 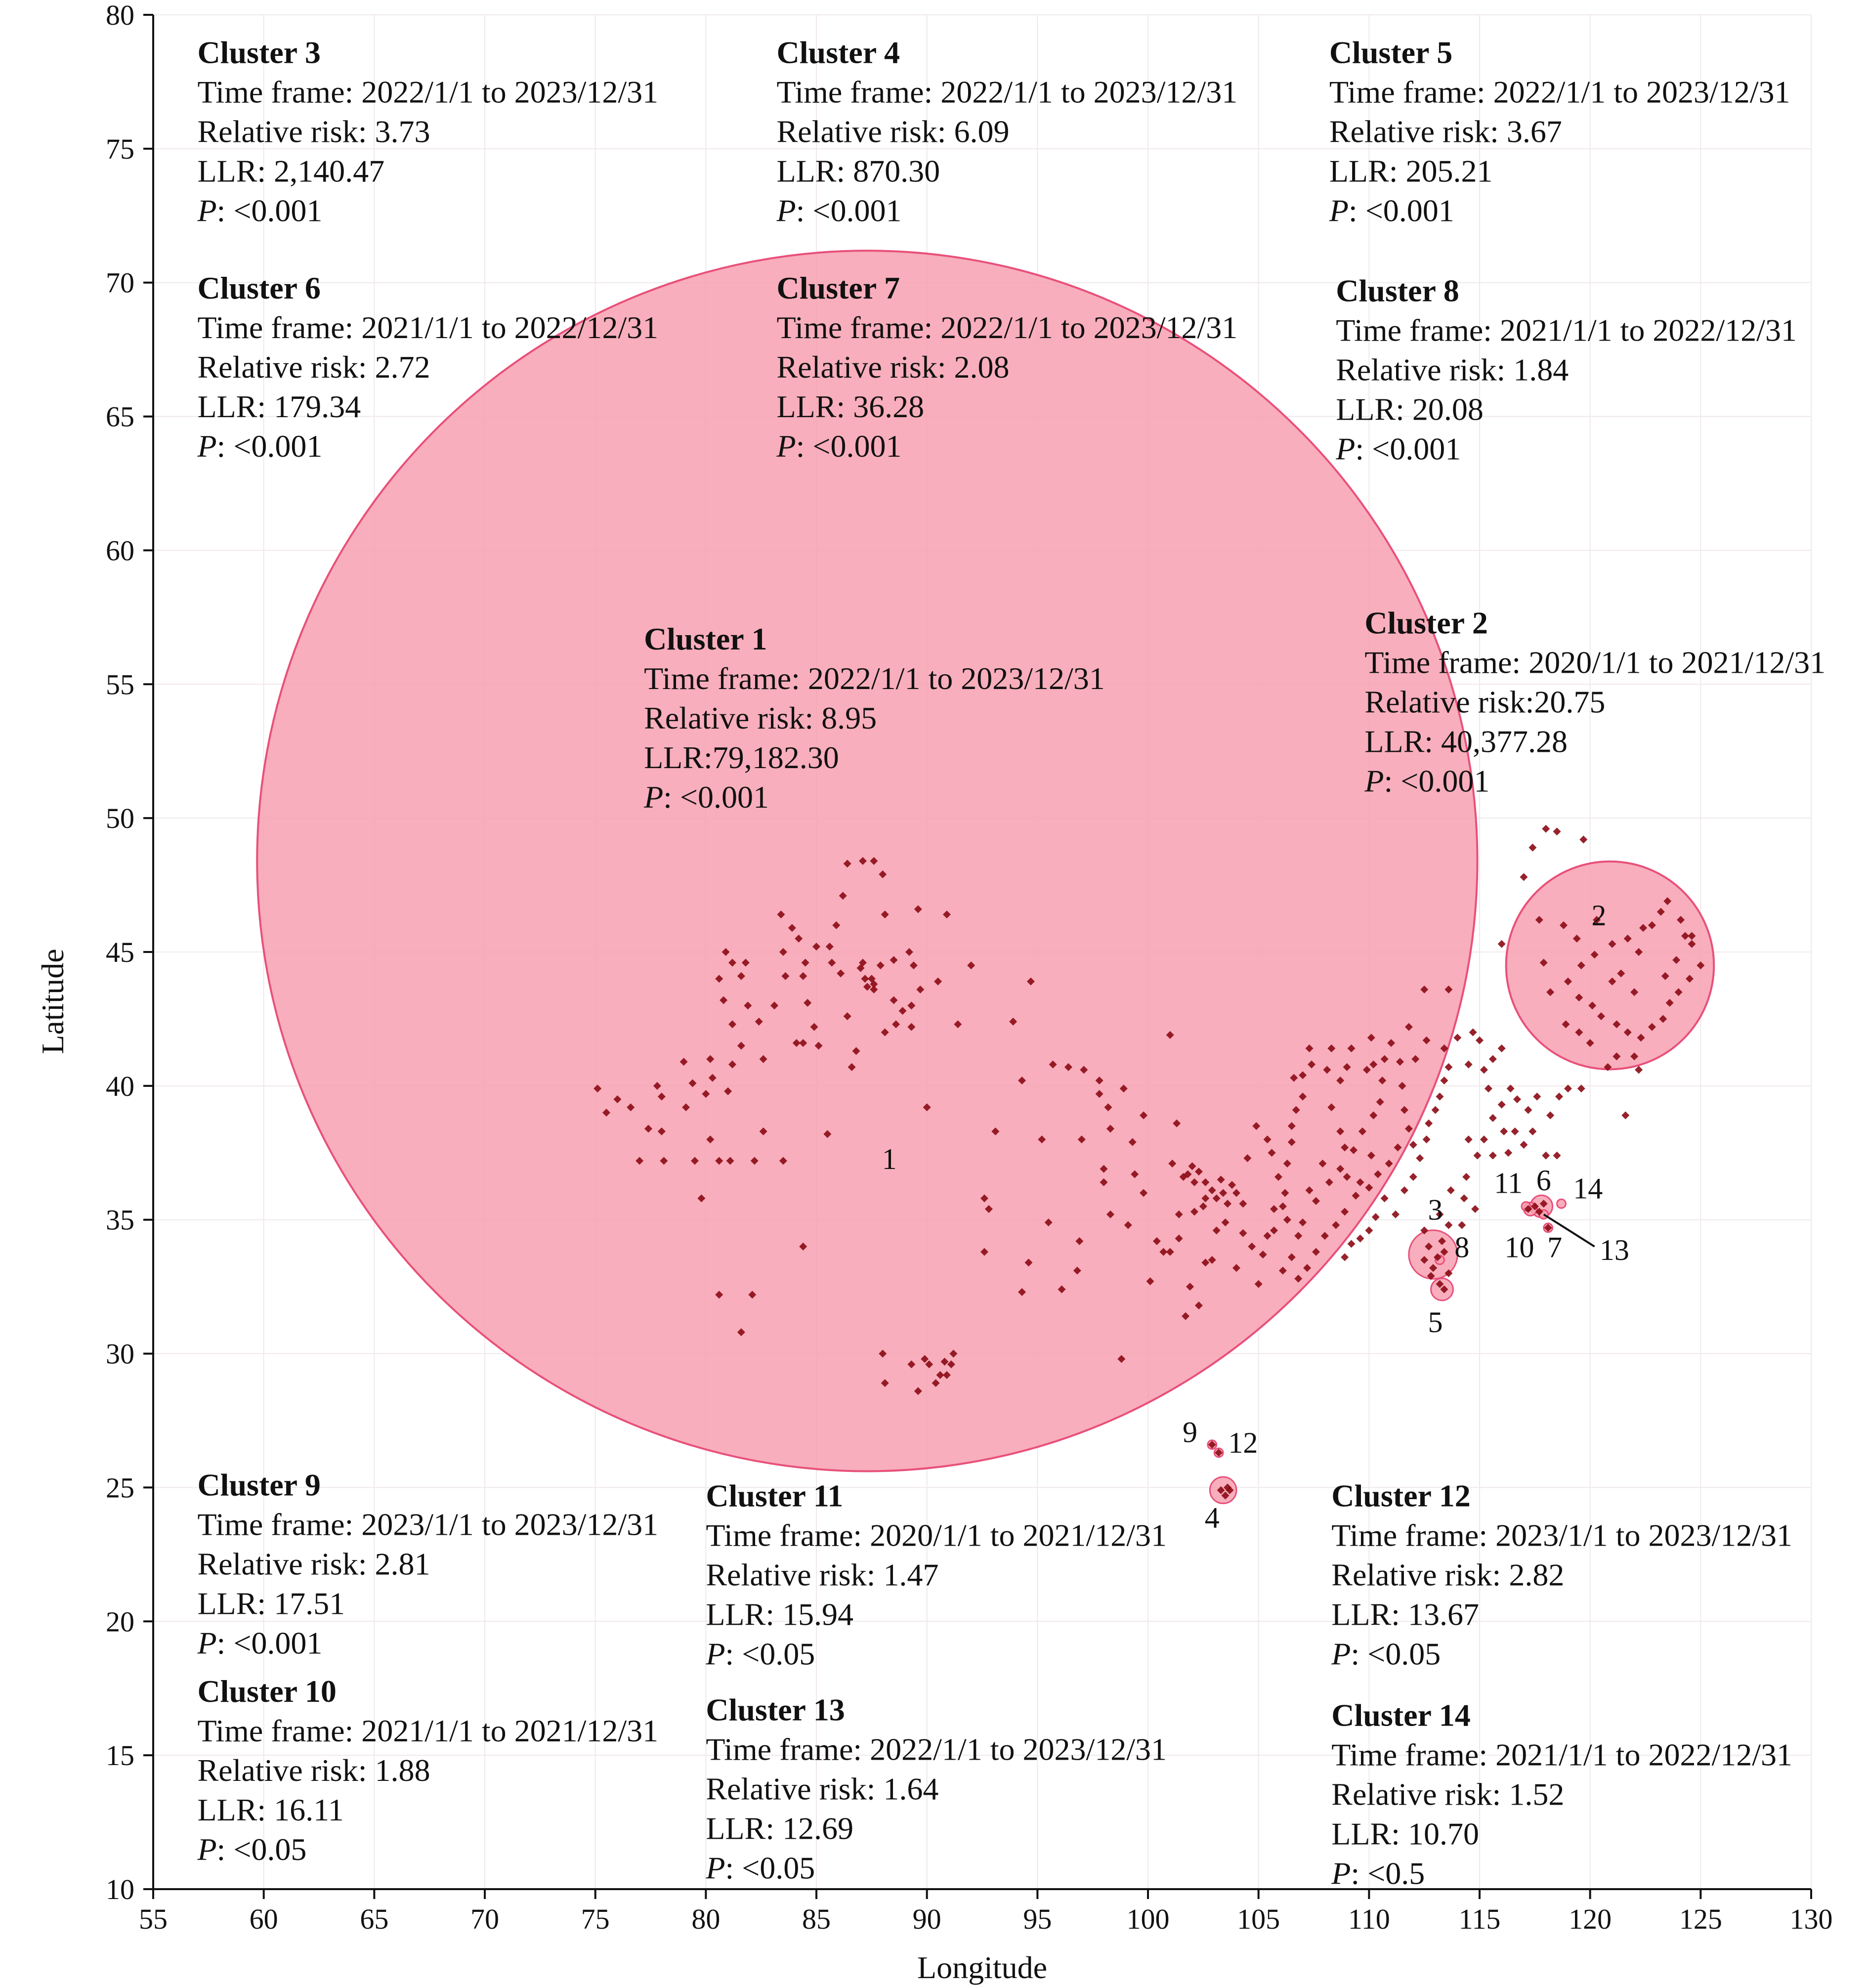 I want to click on y-axis-title: Latitude, so click(x=53, y=1001).